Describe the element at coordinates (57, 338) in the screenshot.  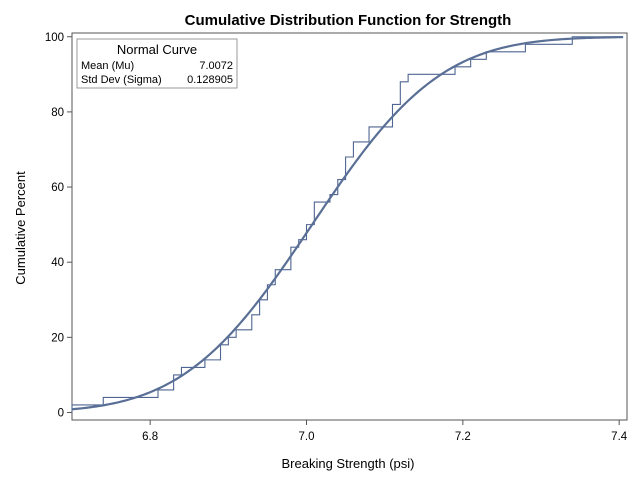
I see `y-tick-label: 20` at that location.